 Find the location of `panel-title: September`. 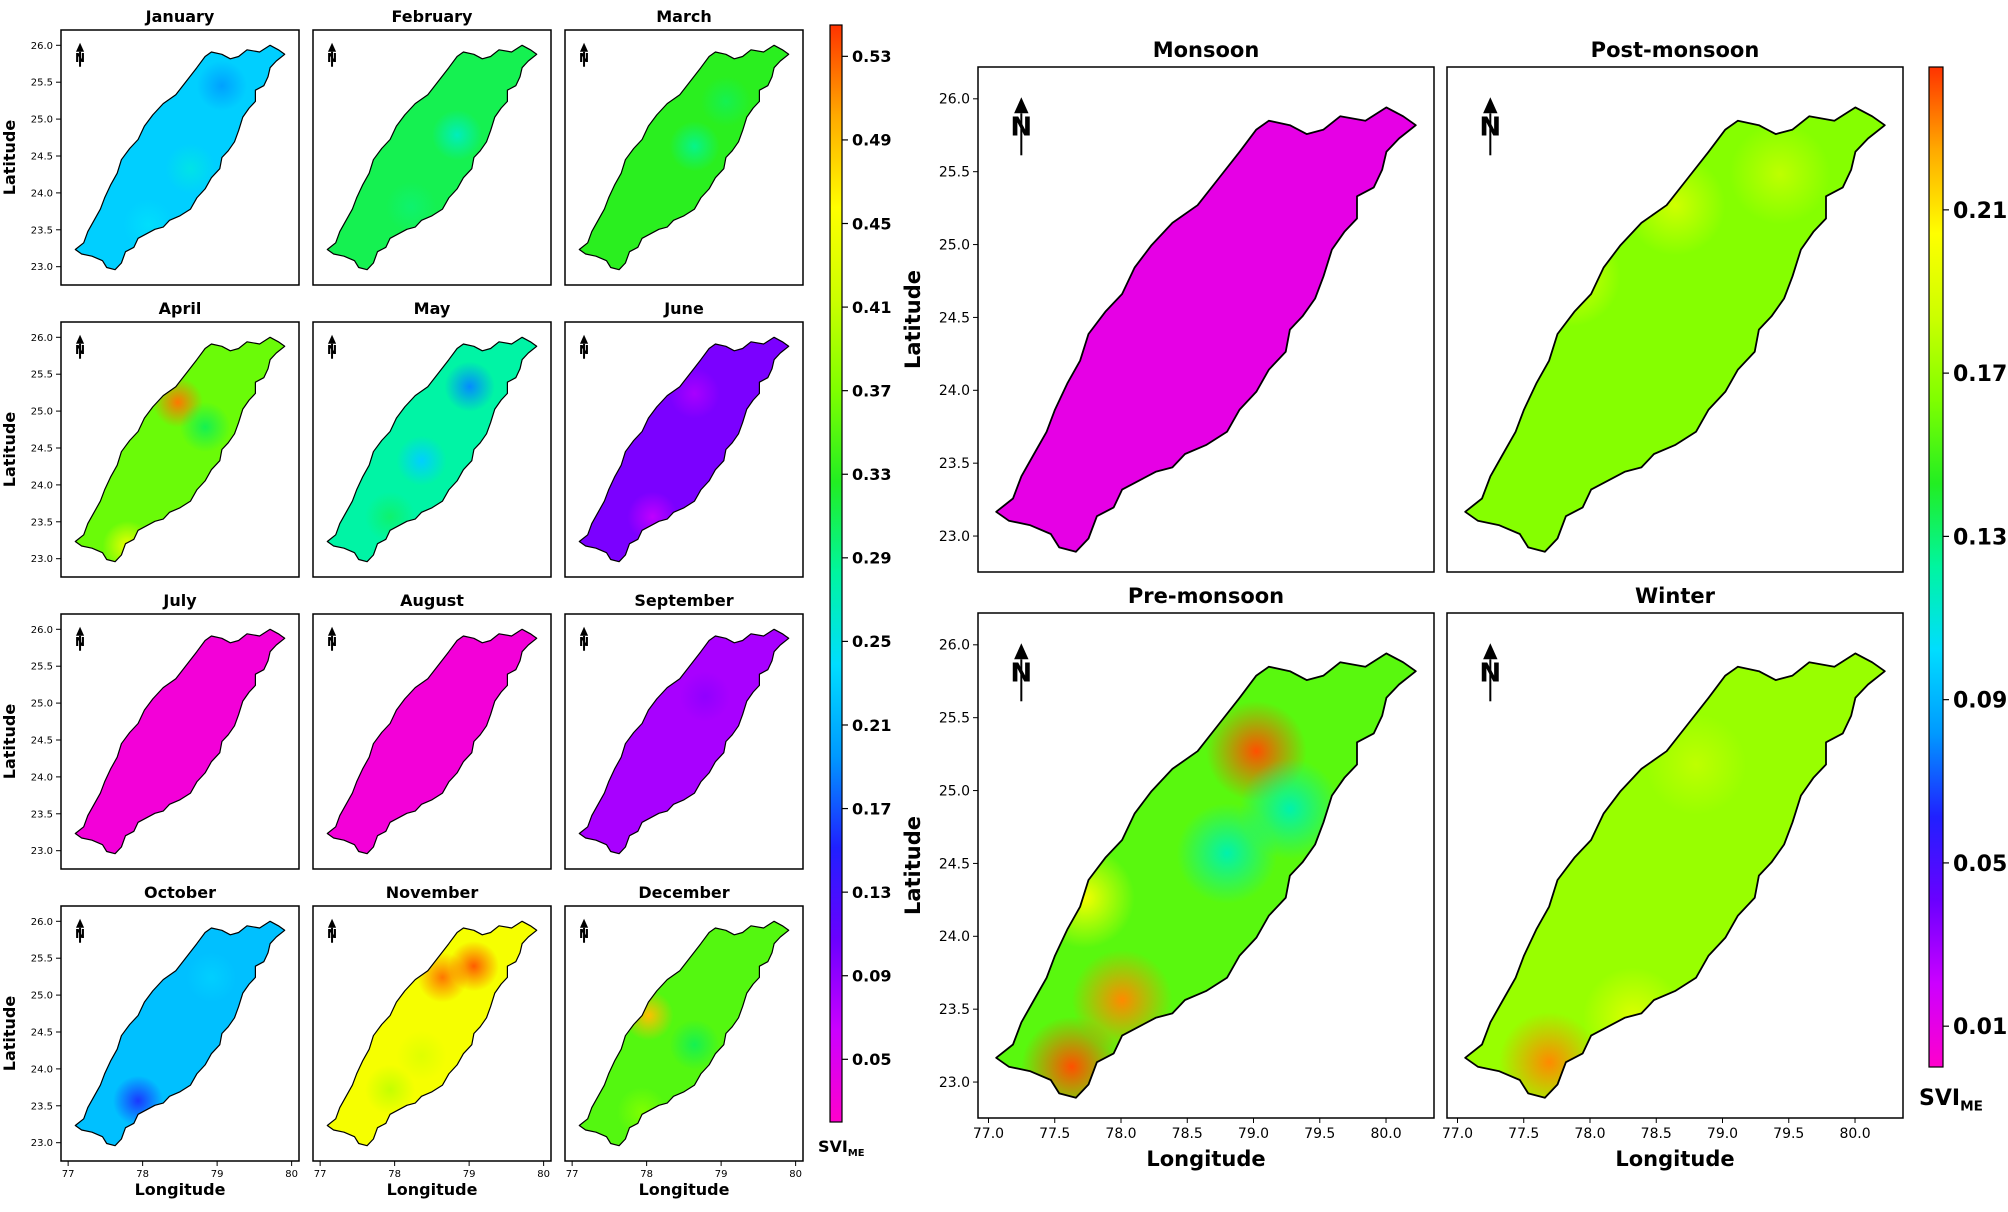

panel-title: September is located at coordinates (683, 600).